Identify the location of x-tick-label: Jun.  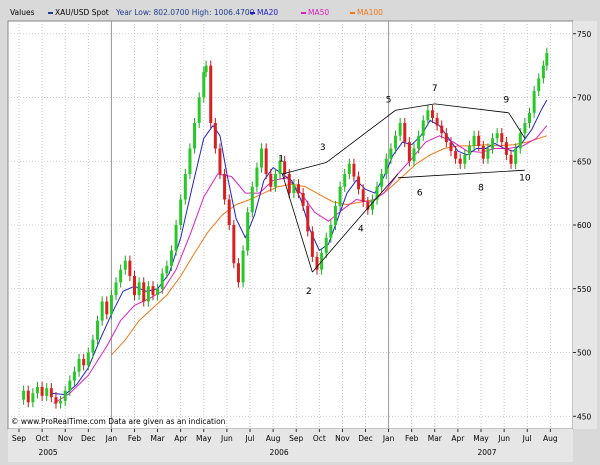
(503, 438).